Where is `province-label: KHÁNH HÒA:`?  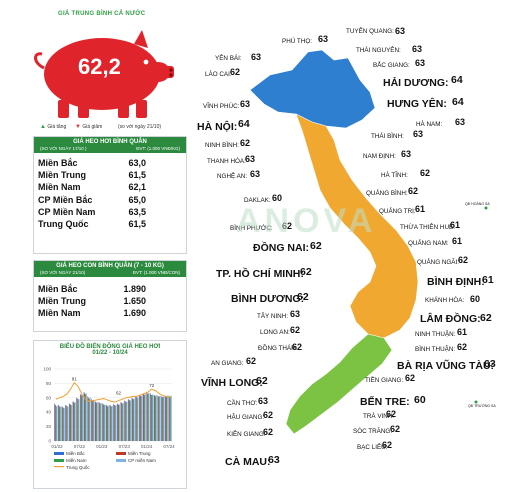 province-label: KHÁNH HÒA: is located at coordinates (445, 300).